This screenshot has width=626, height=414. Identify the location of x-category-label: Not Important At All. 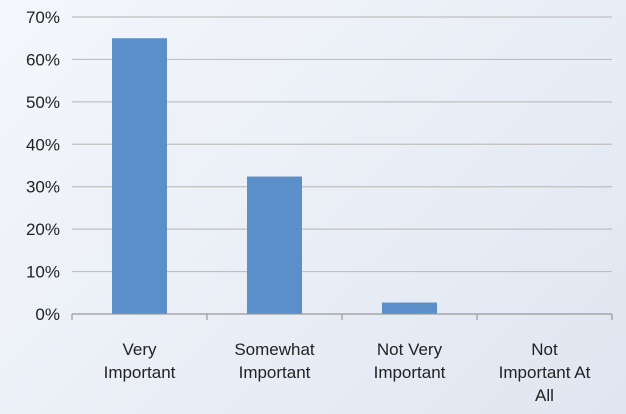
(545, 372).